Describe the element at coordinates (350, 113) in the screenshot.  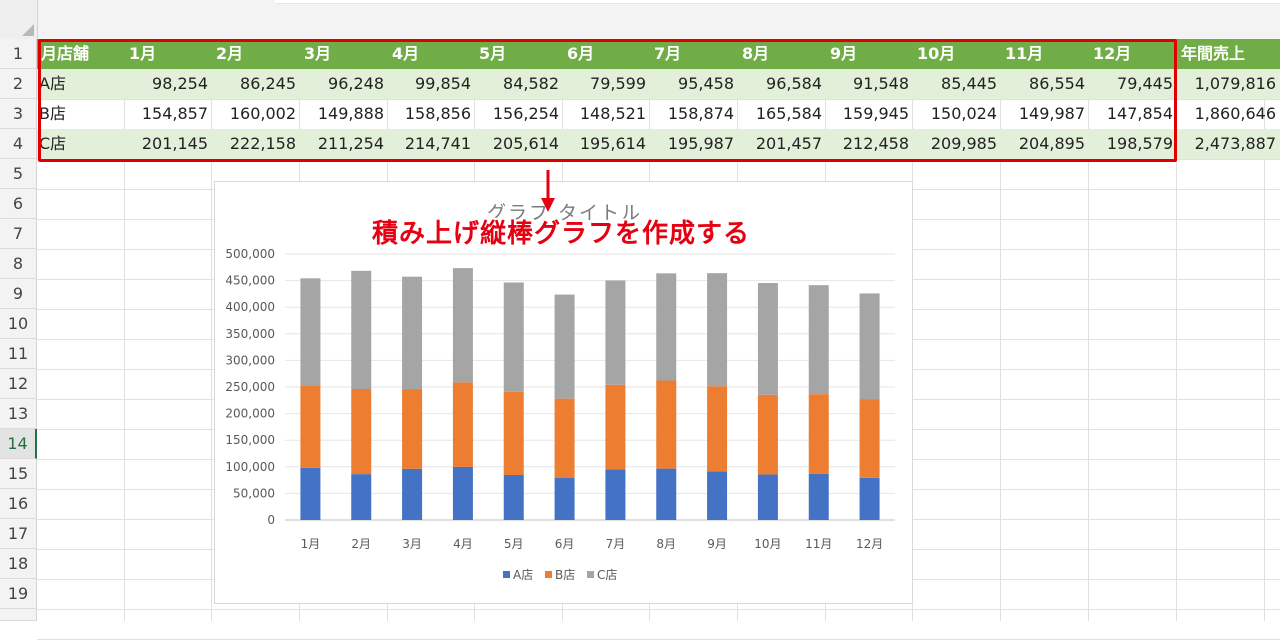
I see `table-cell: 149,888` at that location.